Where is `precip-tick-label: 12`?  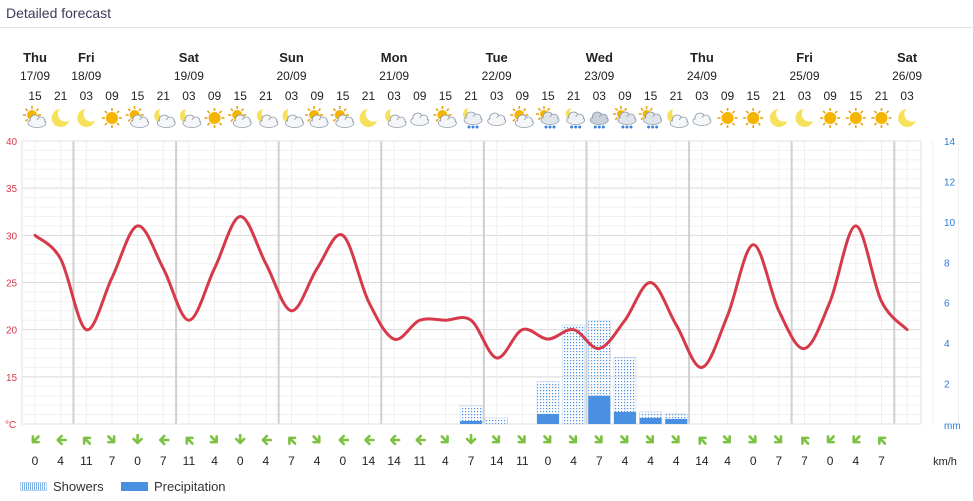 precip-tick-label: 12 is located at coordinates (950, 182).